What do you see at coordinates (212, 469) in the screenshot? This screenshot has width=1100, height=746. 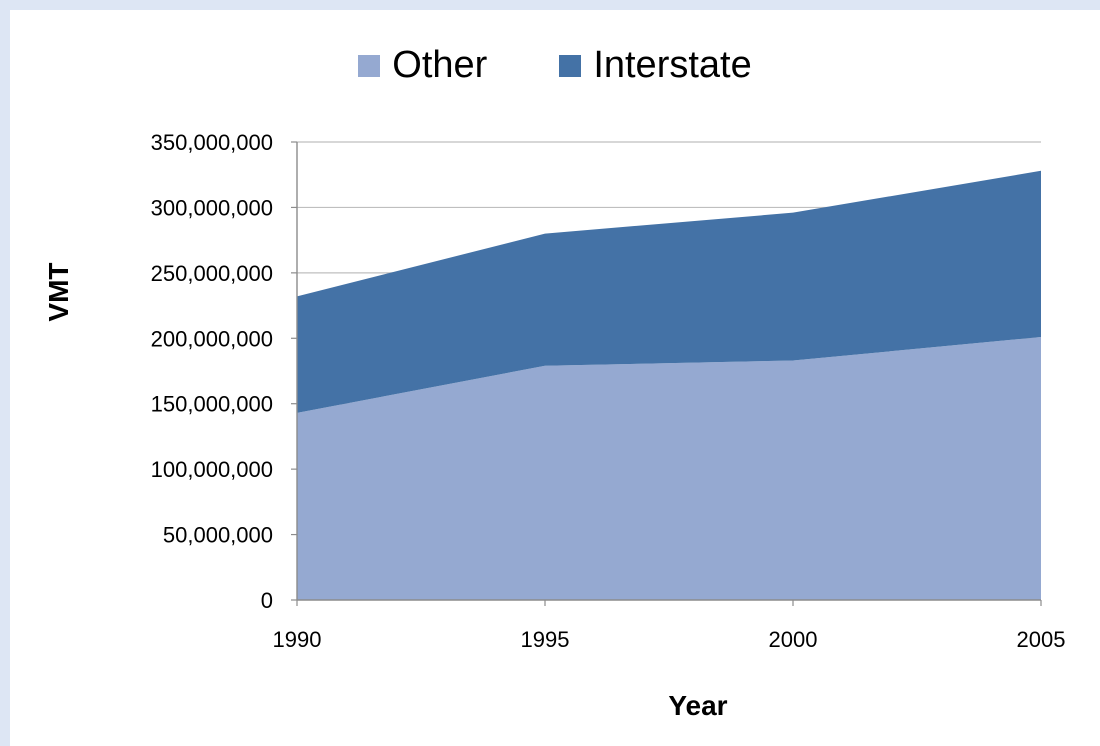 I see `y-tick-label: 100,000,000` at bounding box center [212, 469].